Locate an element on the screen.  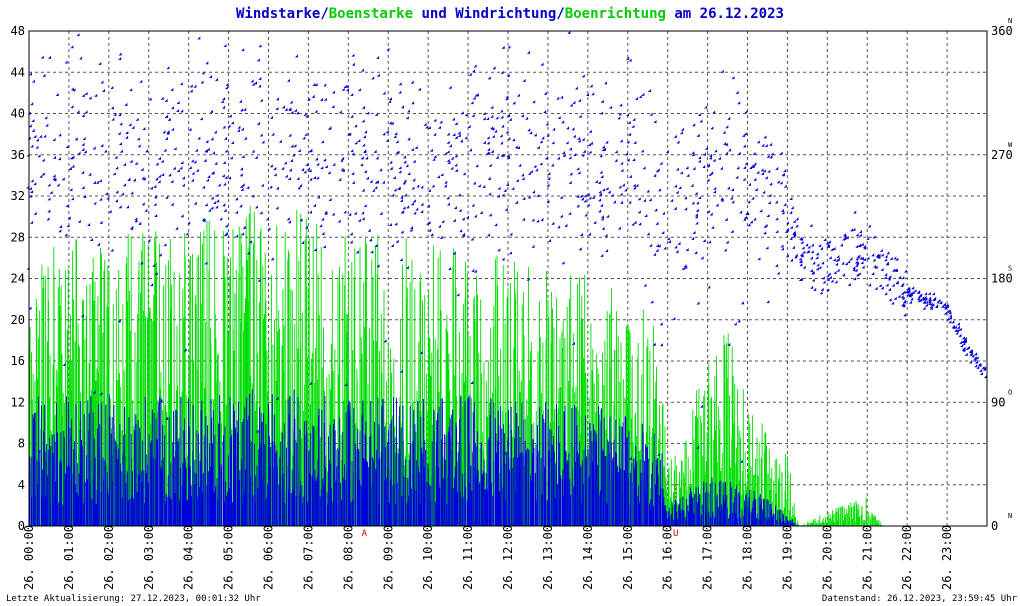
y-left-tick-label: 24 is located at coordinates (18, 279).